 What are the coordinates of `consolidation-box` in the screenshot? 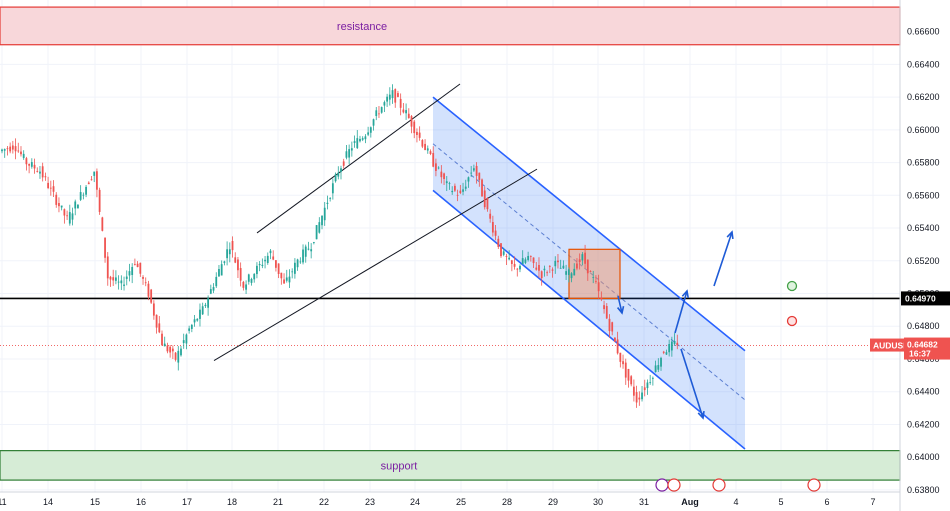 It's located at (594, 274).